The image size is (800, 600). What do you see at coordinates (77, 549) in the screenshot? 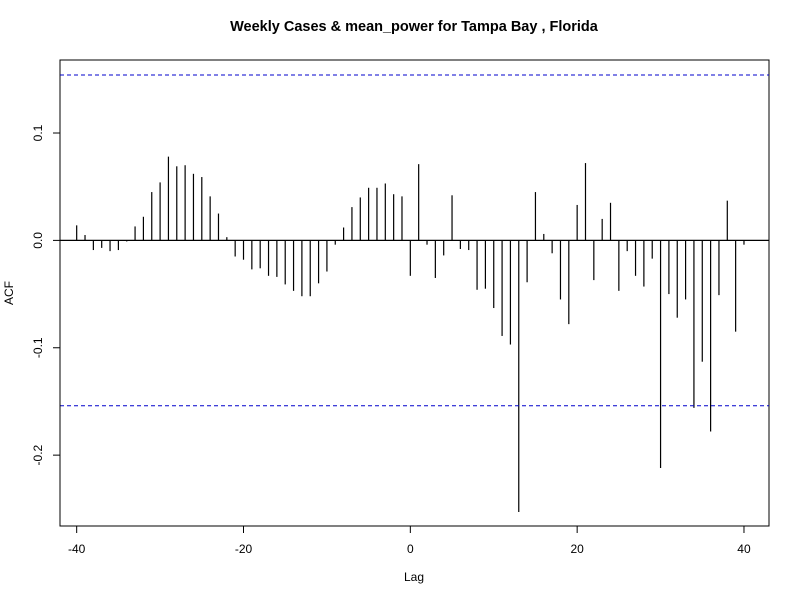
I see `x-tick-label: -40` at bounding box center [77, 549].